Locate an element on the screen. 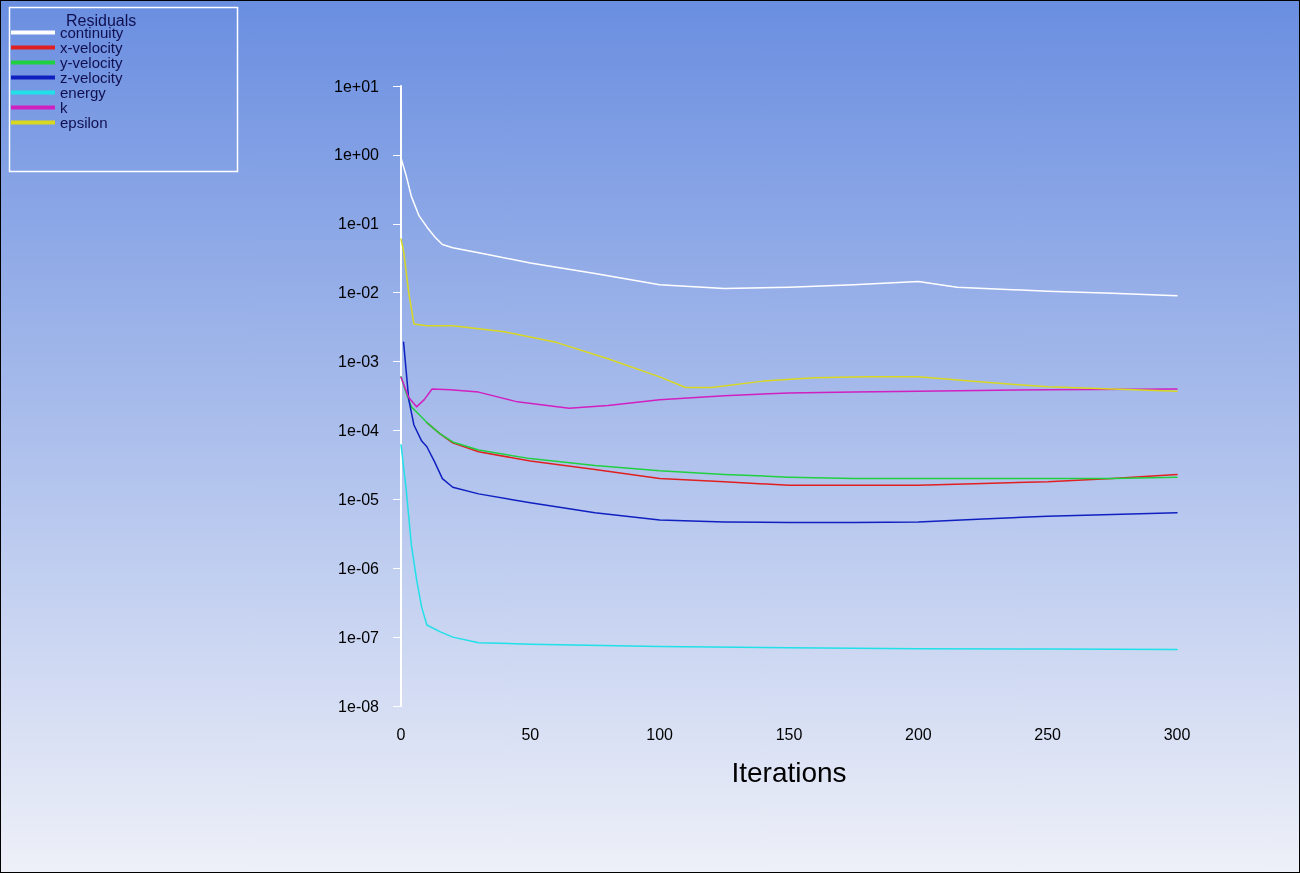 This screenshot has height=873, width=1300. y-tick-label: 1e+00 is located at coordinates (357, 155).